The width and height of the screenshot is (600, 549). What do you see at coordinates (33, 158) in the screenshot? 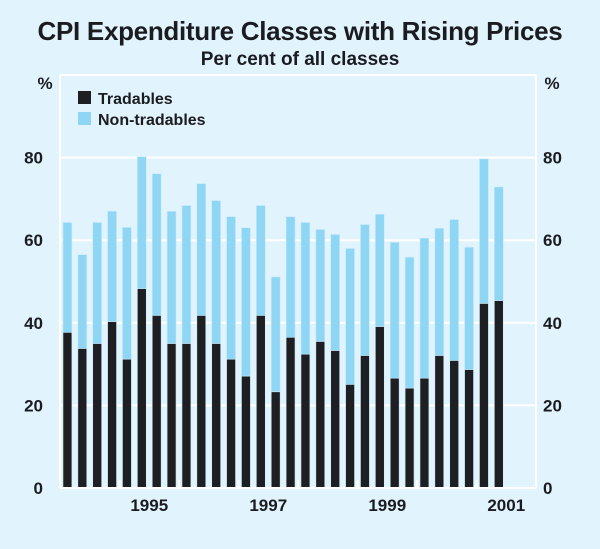
I see `y-tick-label-left: 80` at bounding box center [33, 158].